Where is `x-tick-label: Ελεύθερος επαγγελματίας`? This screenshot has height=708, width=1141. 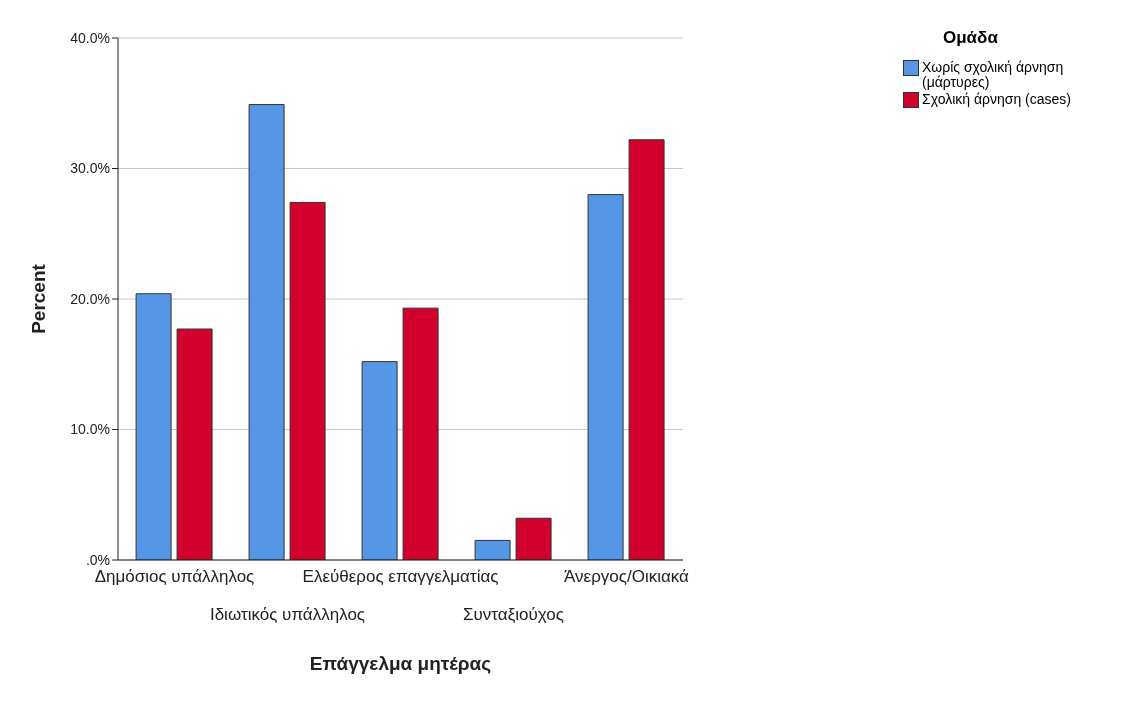
x-tick-label: Ελεύθερος επαγγελματίας is located at coordinates (400, 576).